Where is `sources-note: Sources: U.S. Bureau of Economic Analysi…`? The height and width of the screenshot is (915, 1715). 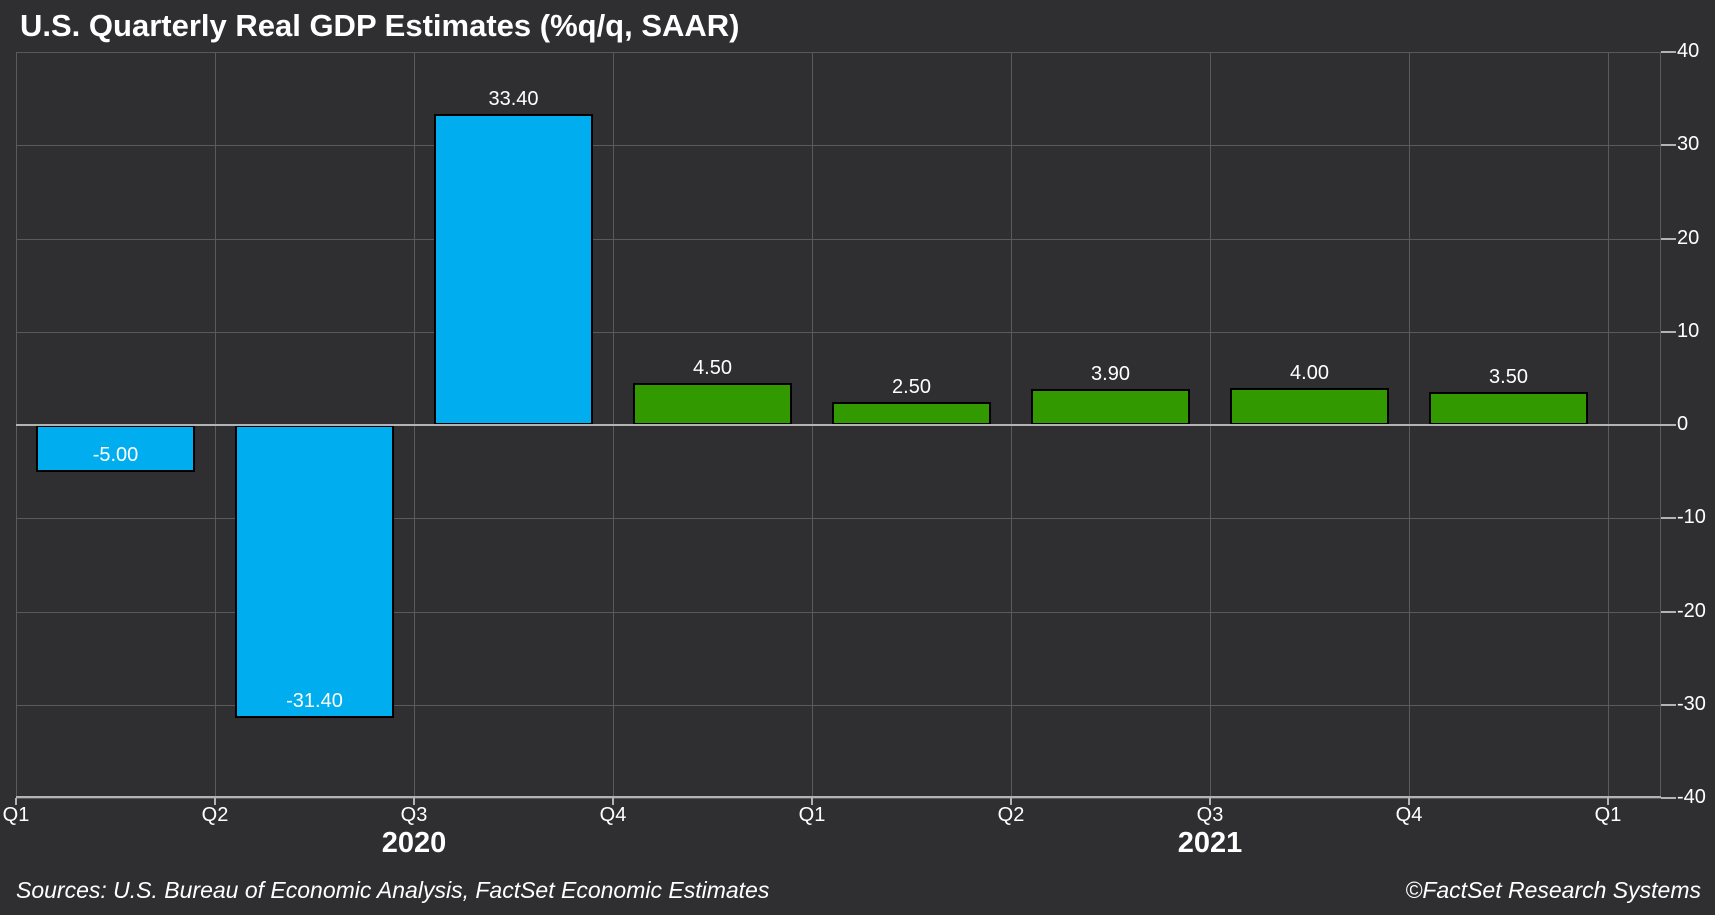 sources-note: Sources: U.S. Bureau of Economic Analysi… is located at coordinates (393, 890).